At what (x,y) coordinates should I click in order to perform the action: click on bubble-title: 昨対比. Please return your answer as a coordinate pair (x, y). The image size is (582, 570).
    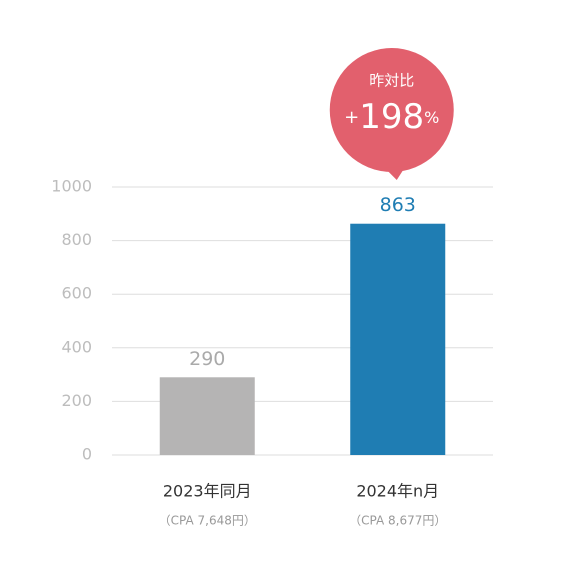
    Looking at the image, I should click on (391, 81).